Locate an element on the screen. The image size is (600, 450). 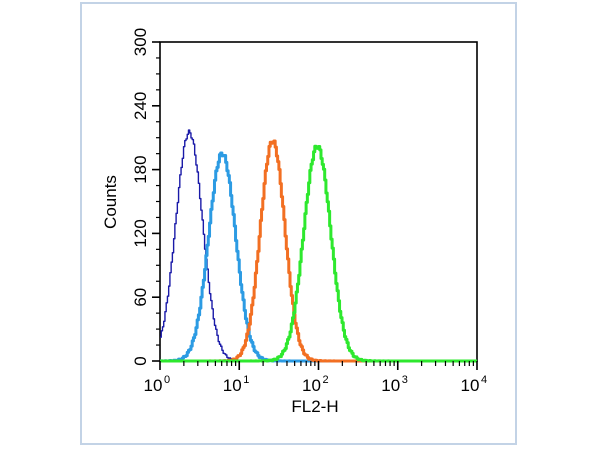
x-tick-exponent: 0 is located at coordinates (167, 380).